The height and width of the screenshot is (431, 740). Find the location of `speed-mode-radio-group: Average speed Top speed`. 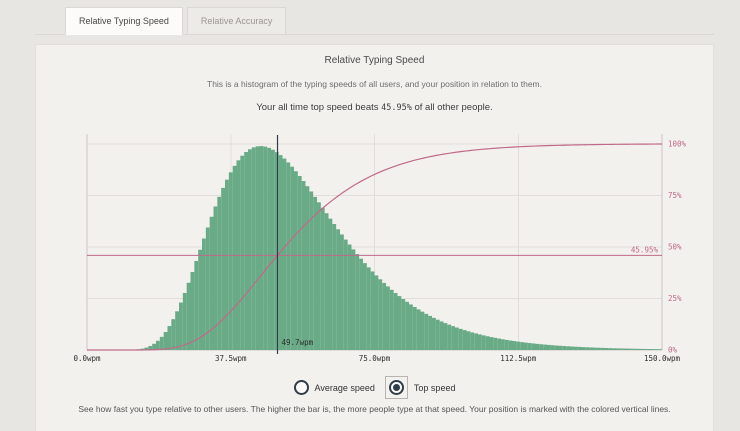

speed-mode-radio-group: Average speed Top speed is located at coordinates (374, 387).